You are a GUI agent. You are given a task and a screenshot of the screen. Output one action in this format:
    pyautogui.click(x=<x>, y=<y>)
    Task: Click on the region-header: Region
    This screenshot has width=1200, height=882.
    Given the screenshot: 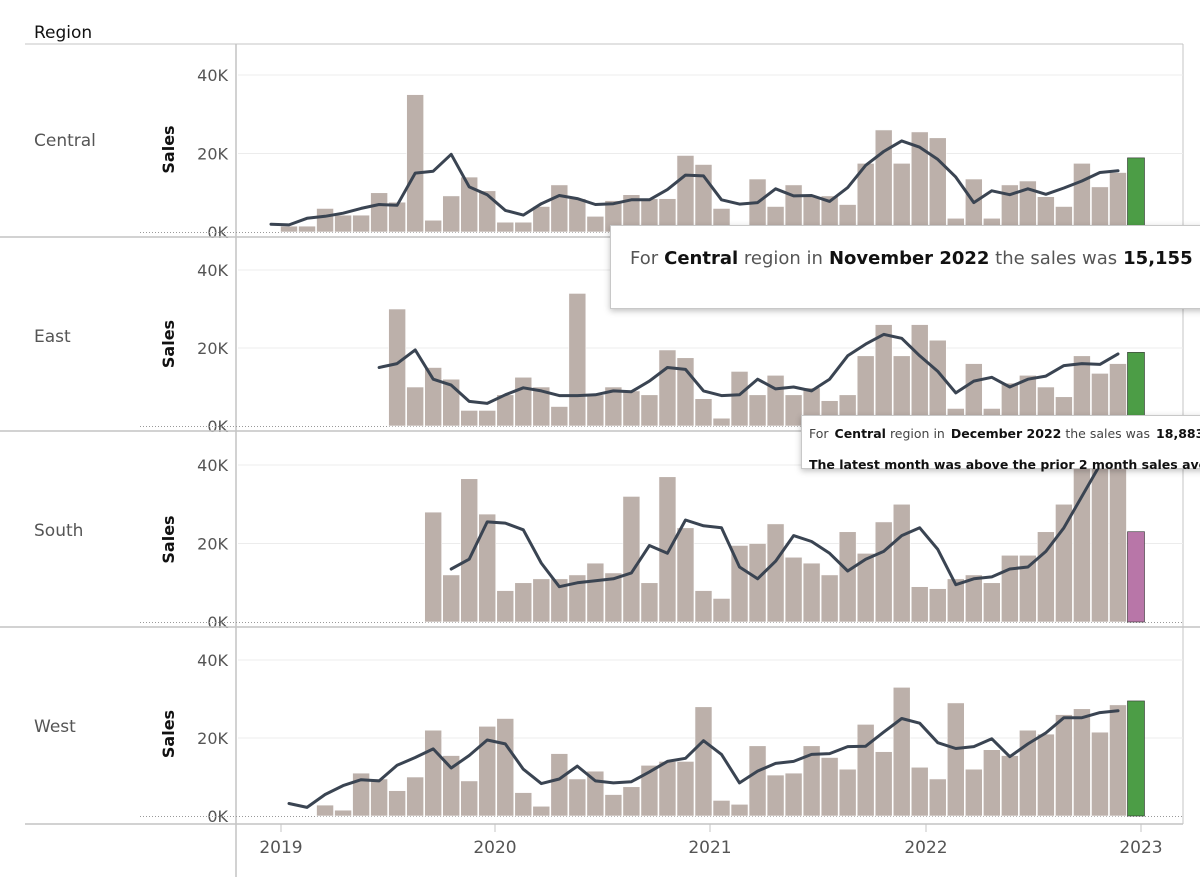 What is the action you would take?
    pyautogui.click(x=63, y=33)
    